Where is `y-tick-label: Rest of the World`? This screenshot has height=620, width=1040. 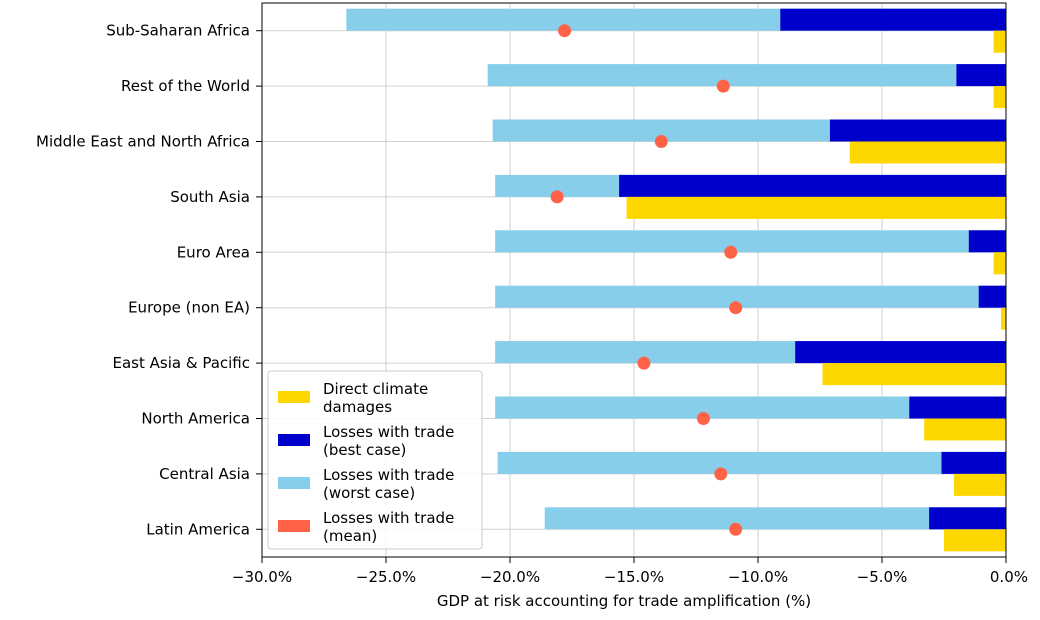
y-tick-label: Rest of the World is located at coordinates (185, 86).